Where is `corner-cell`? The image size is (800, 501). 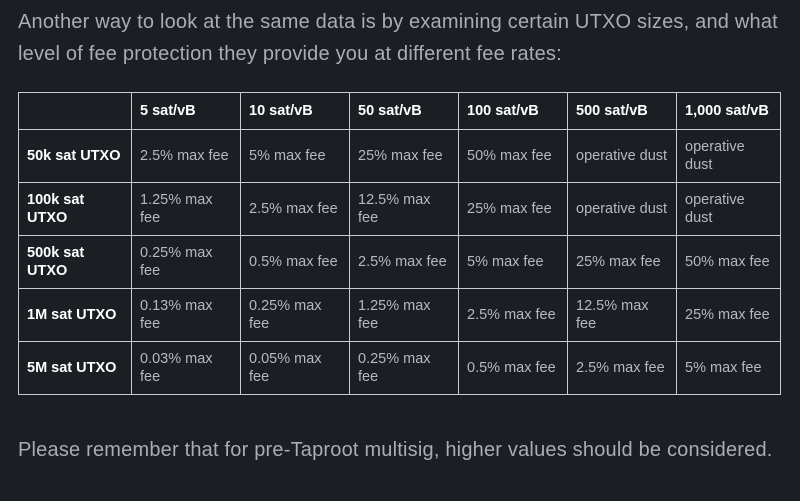
corner-cell is located at coordinates (75, 111).